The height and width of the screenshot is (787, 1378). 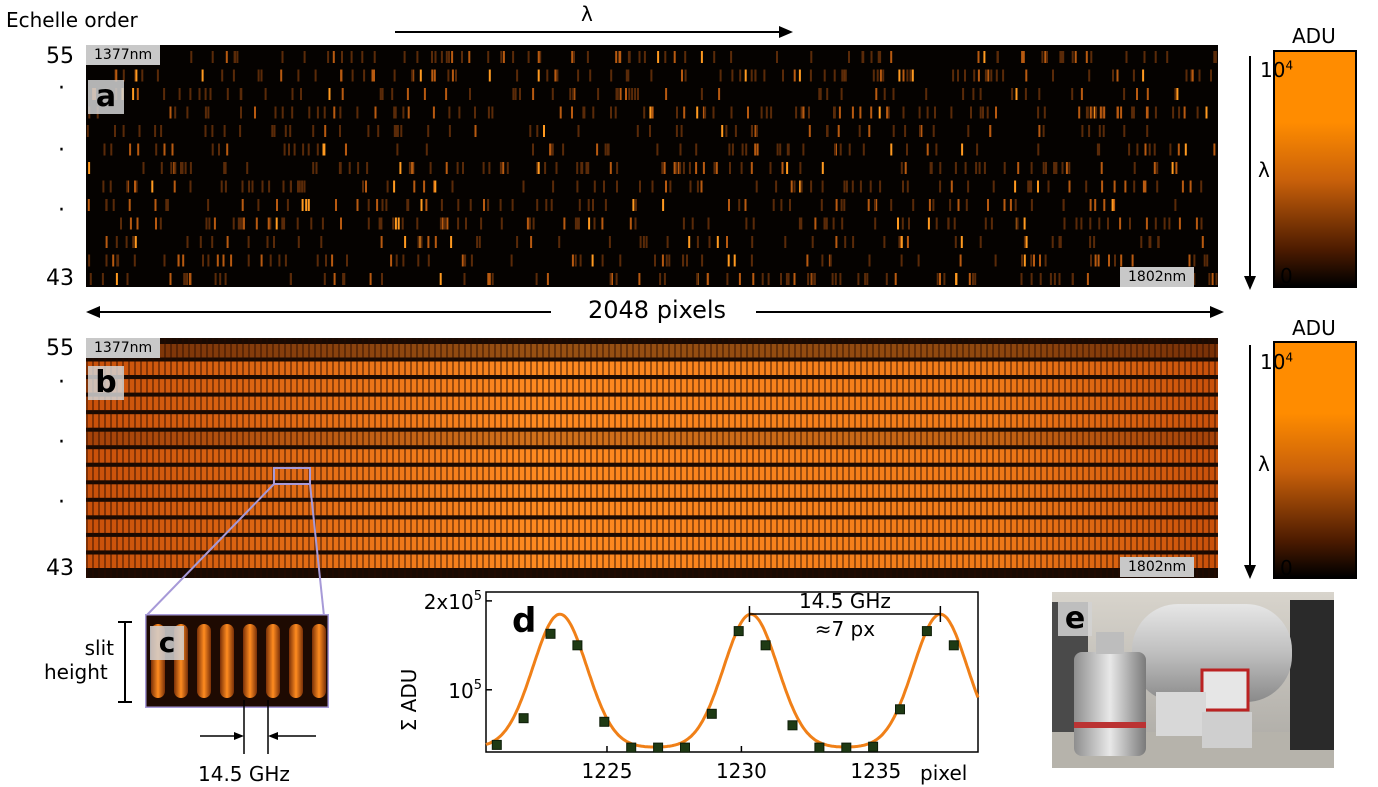 What do you see at coordinates (1250, 173) in the screenshot?
I see `colorbar-a-lambda-arrow` at bounding box center [1250, 173].